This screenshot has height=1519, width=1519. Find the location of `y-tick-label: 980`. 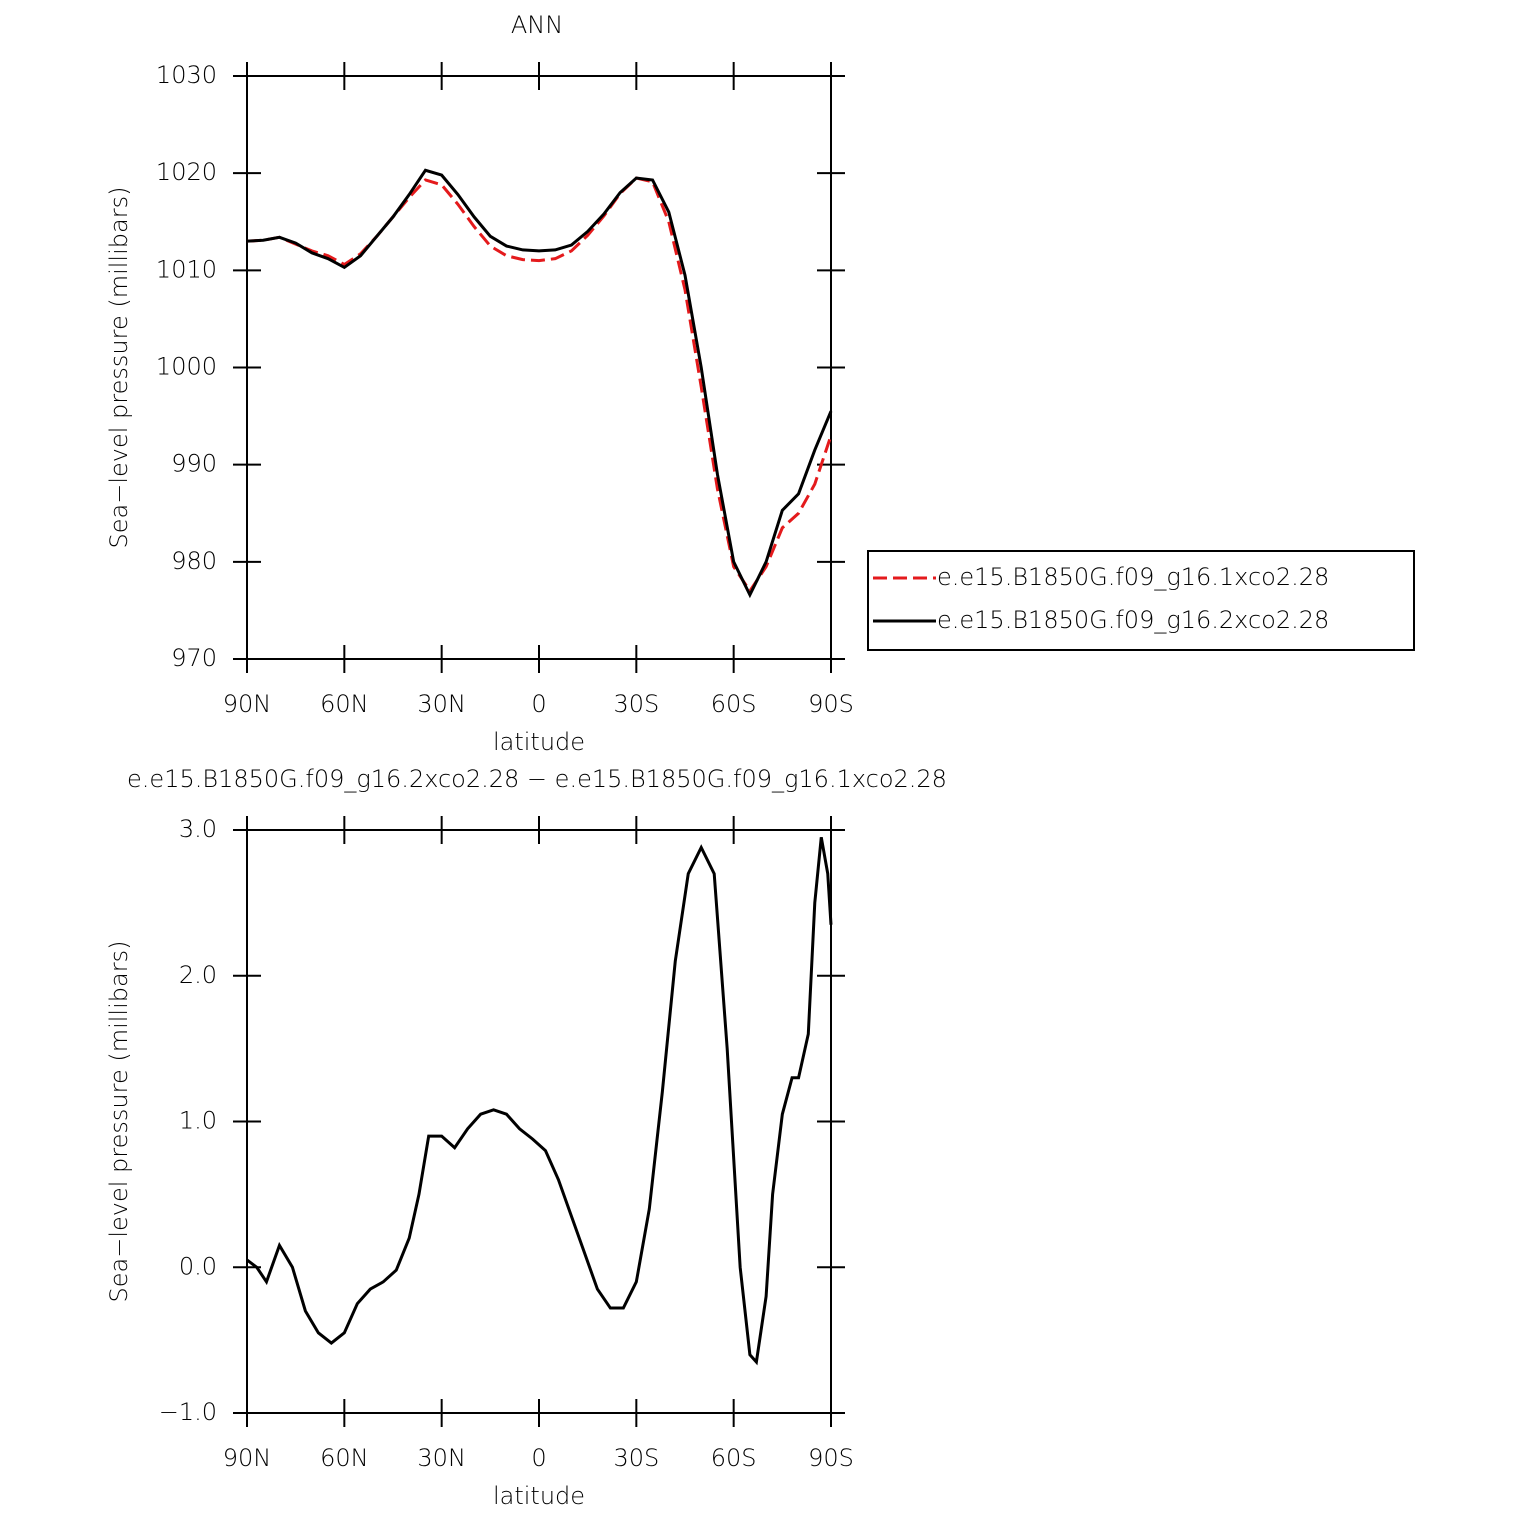

y-tick-label: 980 is located at coordinates (194, 561).